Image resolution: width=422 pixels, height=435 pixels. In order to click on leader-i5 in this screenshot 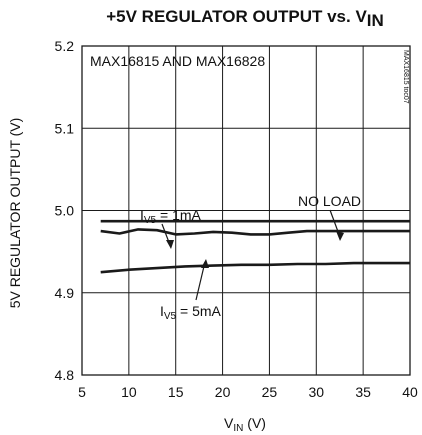, I will do `click(200, 281)`.